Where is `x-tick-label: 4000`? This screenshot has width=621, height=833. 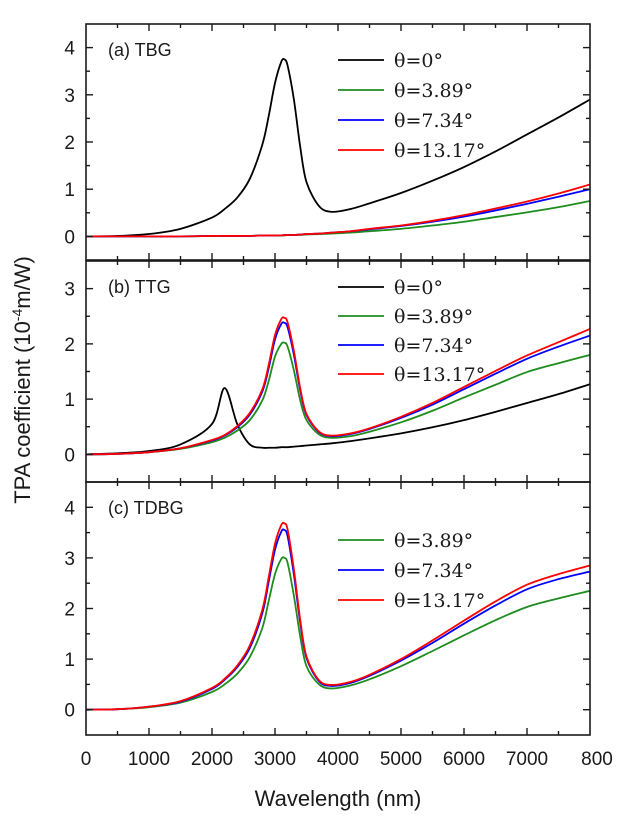 x-tick-label: 4000 is located at coordinates (338, 759).